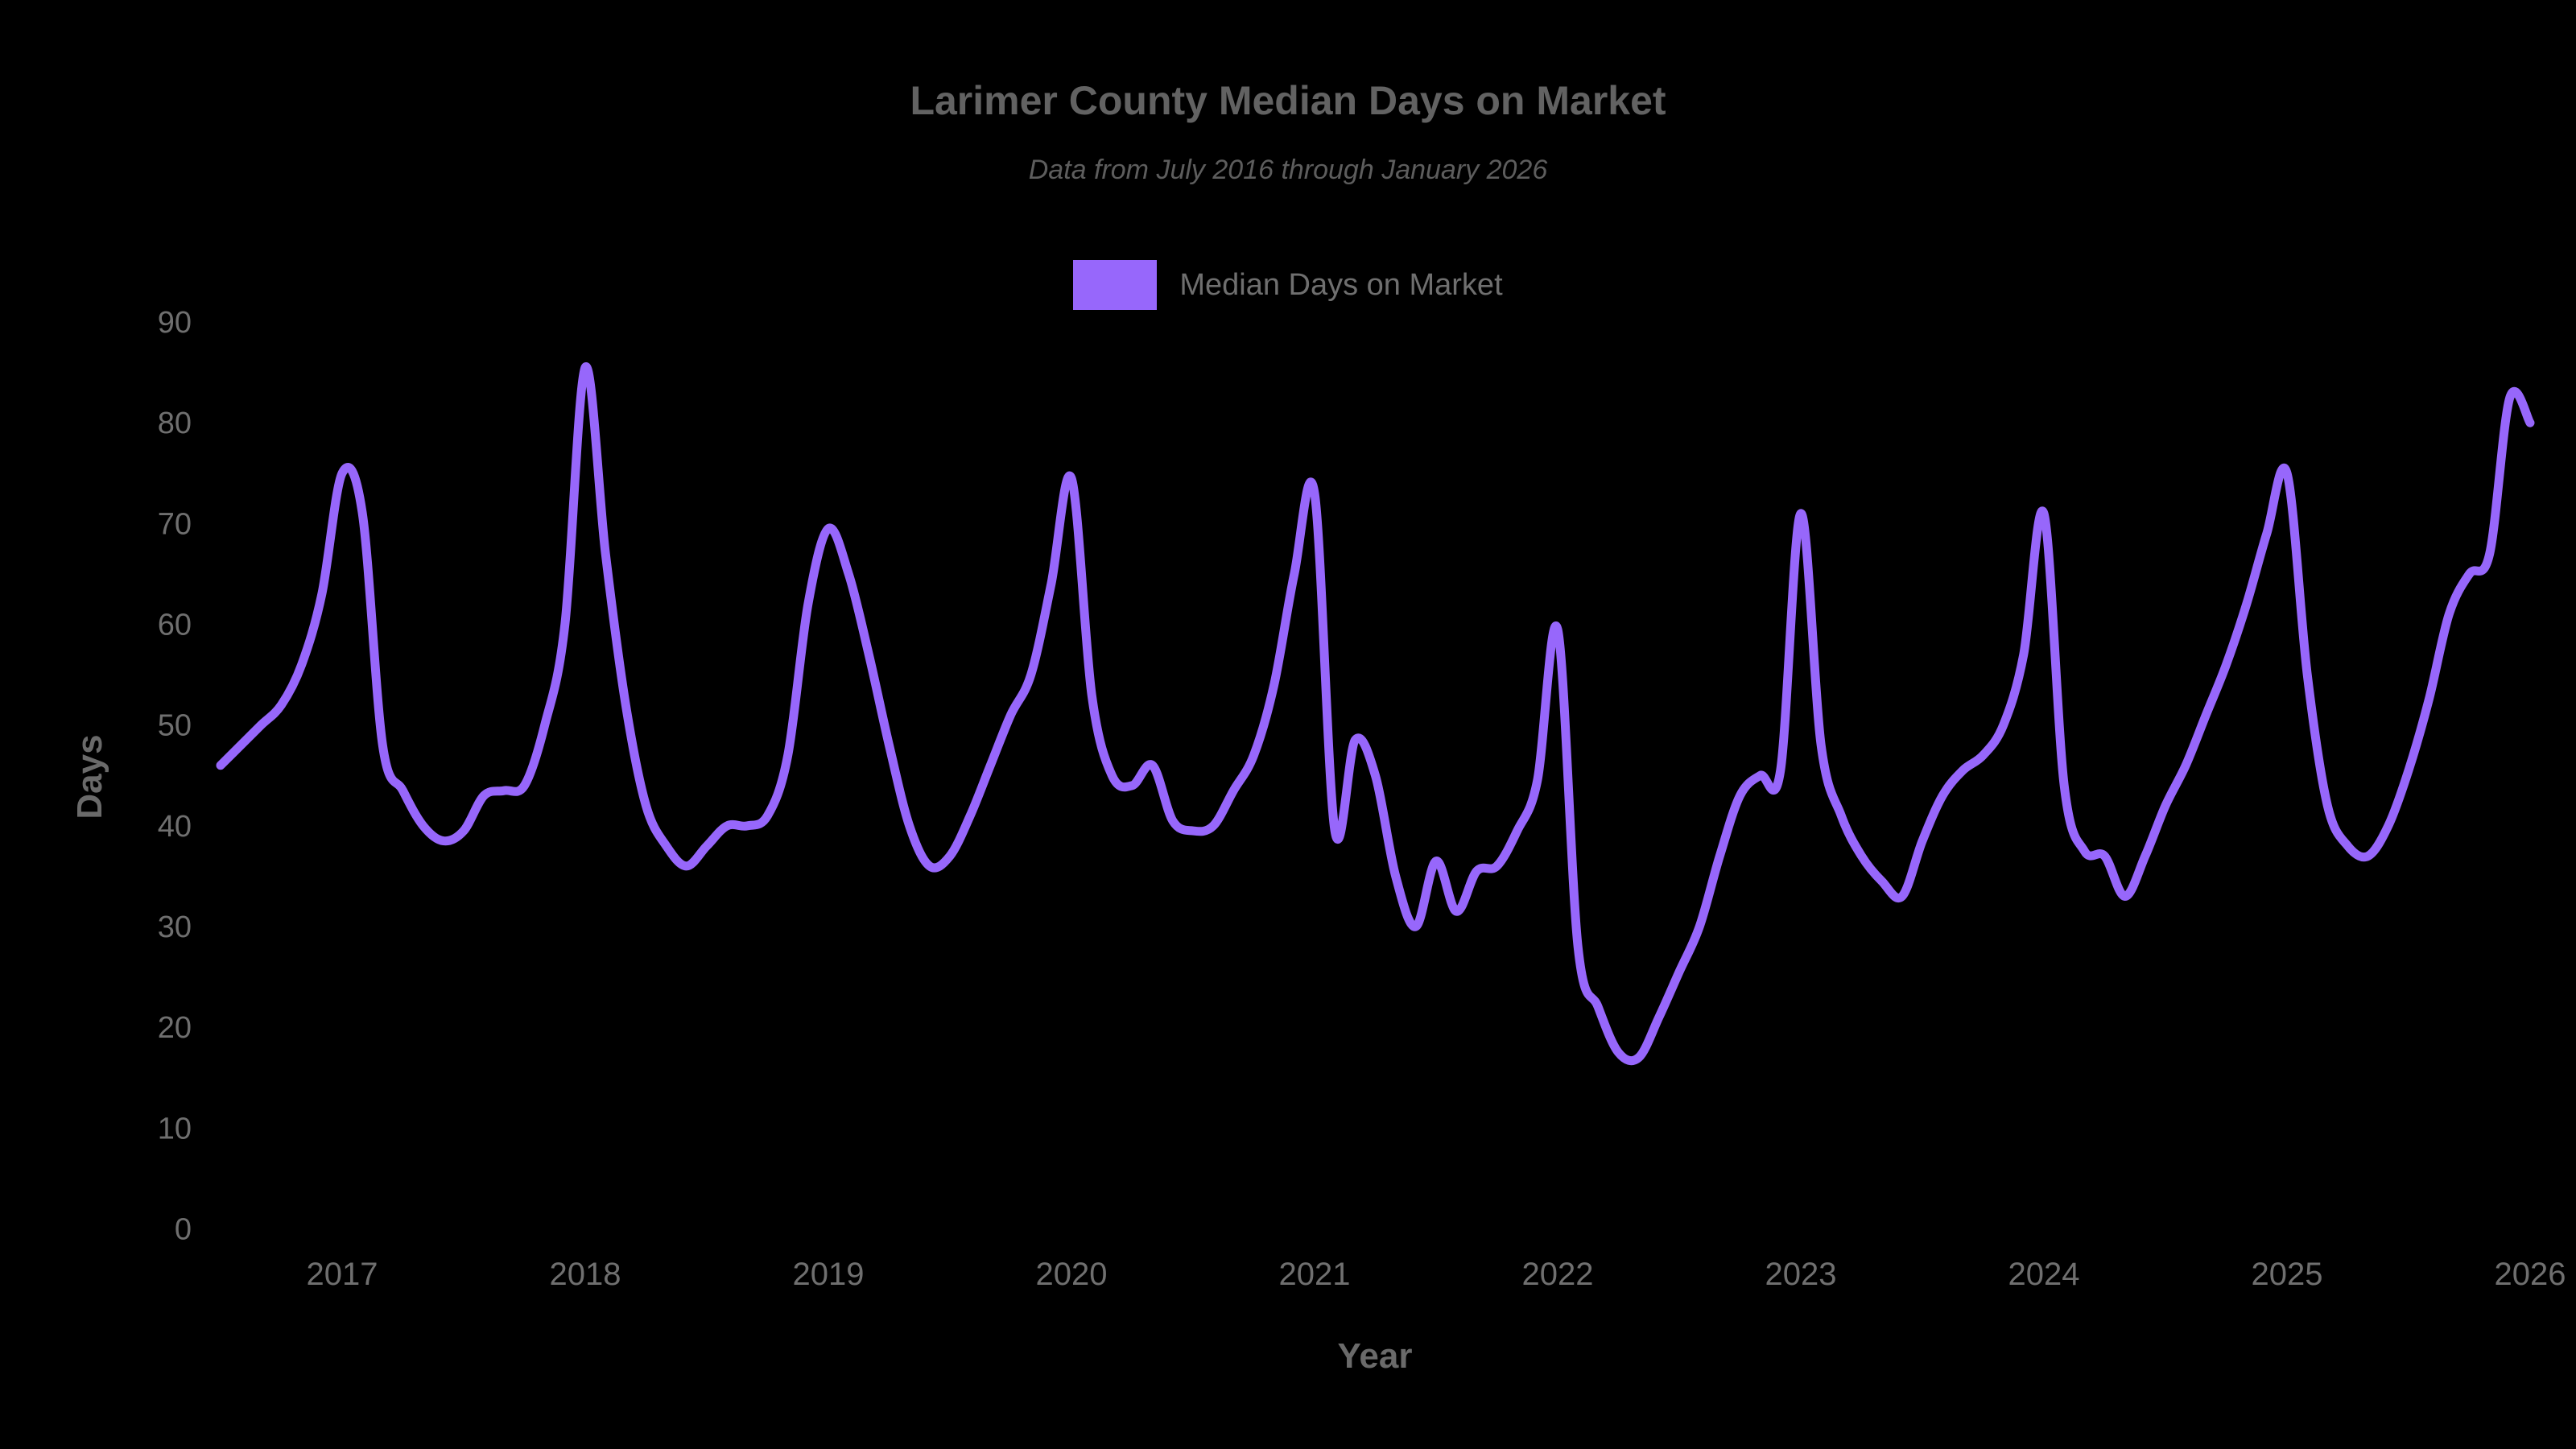 The image size is (2576, 1449). Describe the element at coordinates (175, 927) in the screenshot. I see `y-tick-label: 30` at that location.